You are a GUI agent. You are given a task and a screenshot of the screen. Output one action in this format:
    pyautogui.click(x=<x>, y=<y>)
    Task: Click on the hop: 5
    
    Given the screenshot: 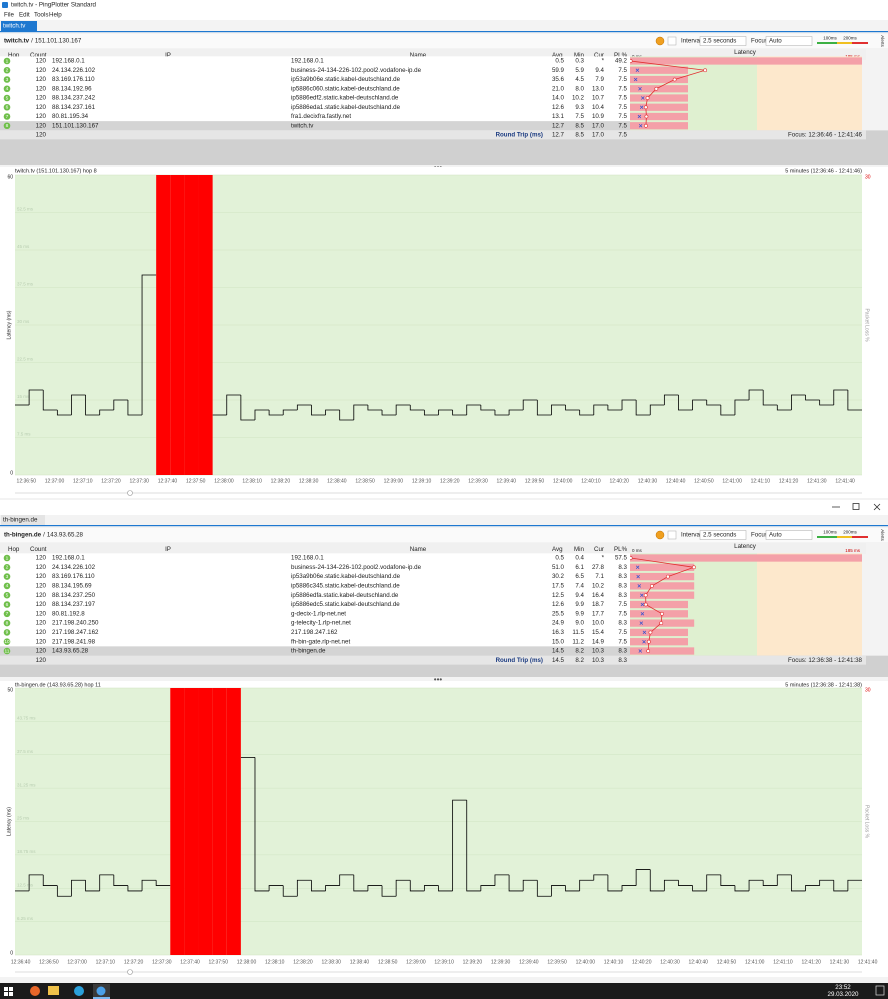 What is the action you would take?
    pyautogui.click(x=7, y=595)
    